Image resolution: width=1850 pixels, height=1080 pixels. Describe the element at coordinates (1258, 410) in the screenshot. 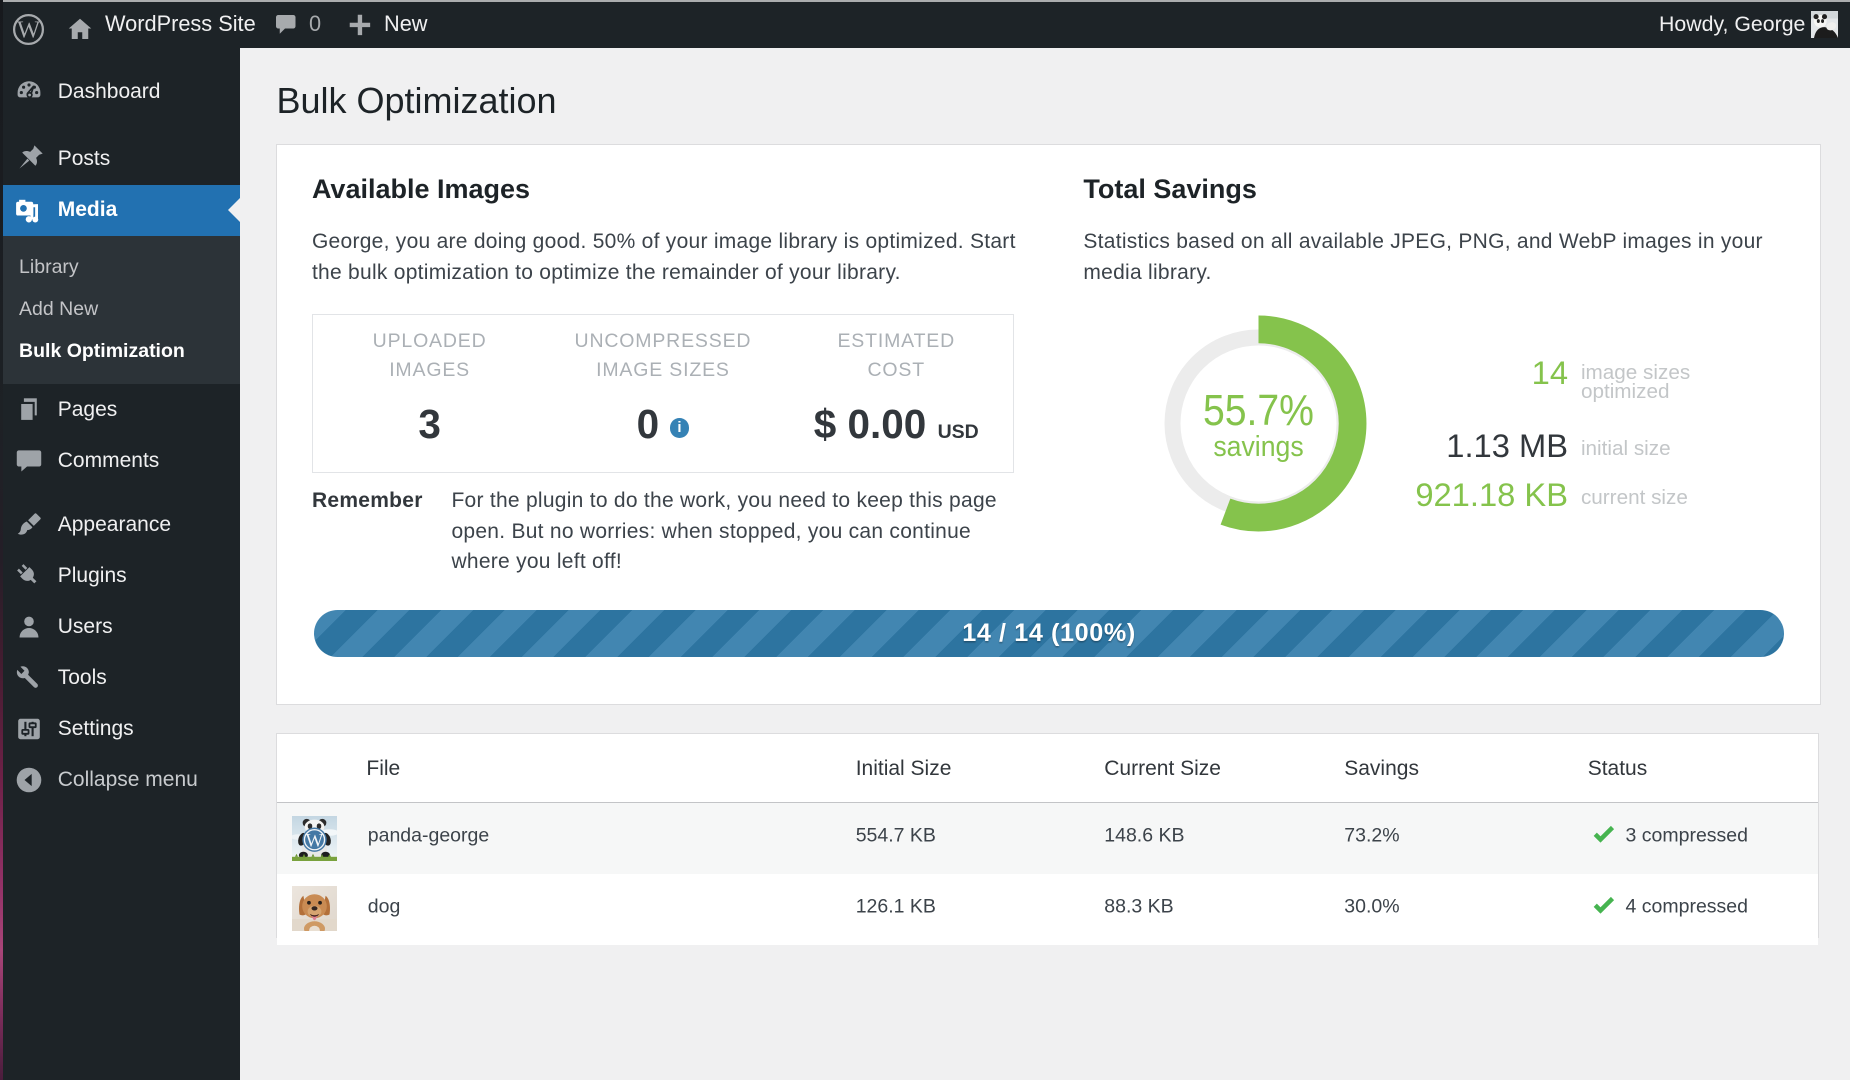

I see `svg-text: 55.7%` at that location.